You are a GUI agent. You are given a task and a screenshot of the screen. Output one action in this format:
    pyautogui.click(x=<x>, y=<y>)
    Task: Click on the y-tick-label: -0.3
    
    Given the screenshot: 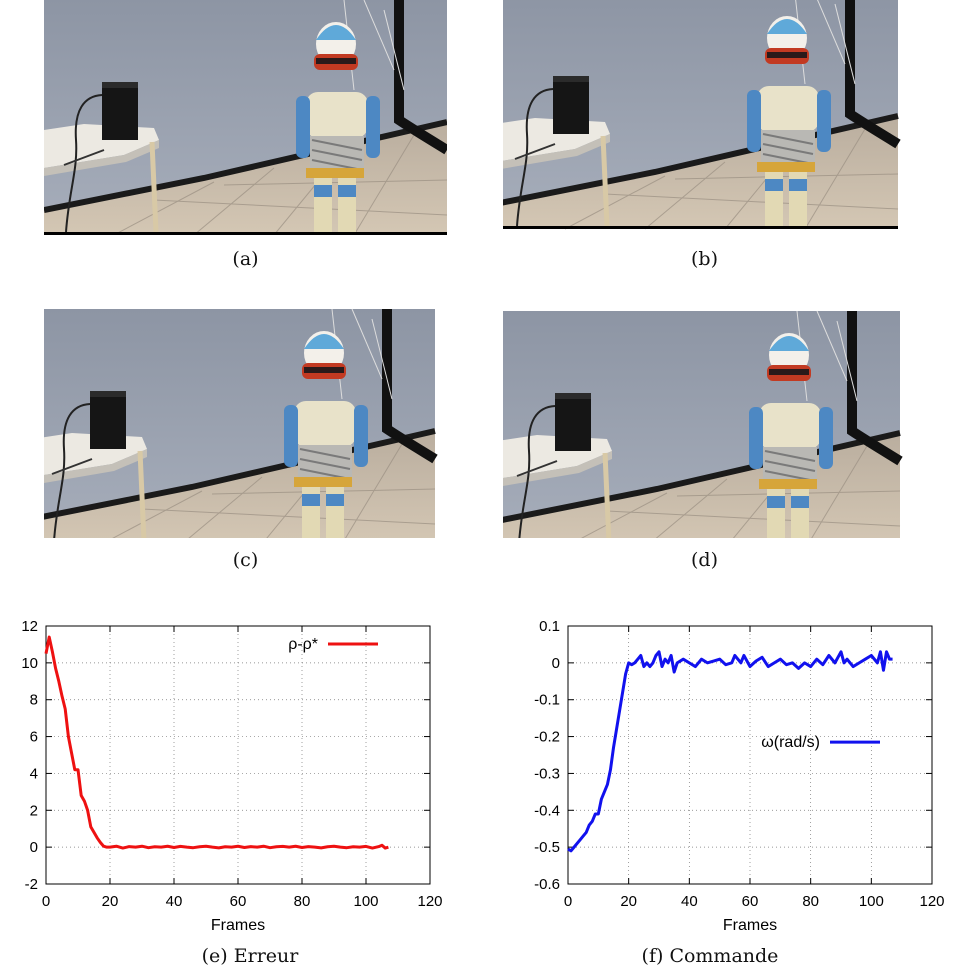 What is the action you would take?
    pyautogui.click(x=547, y=773)
    